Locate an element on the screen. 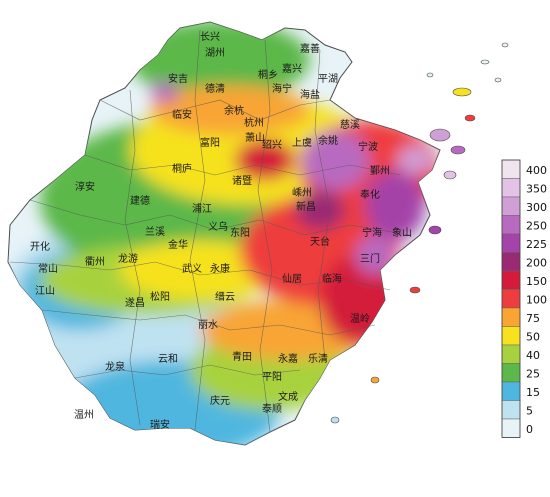 This screenshot has width=550, height=497. legend-frame is located at coordinates (511, 298).